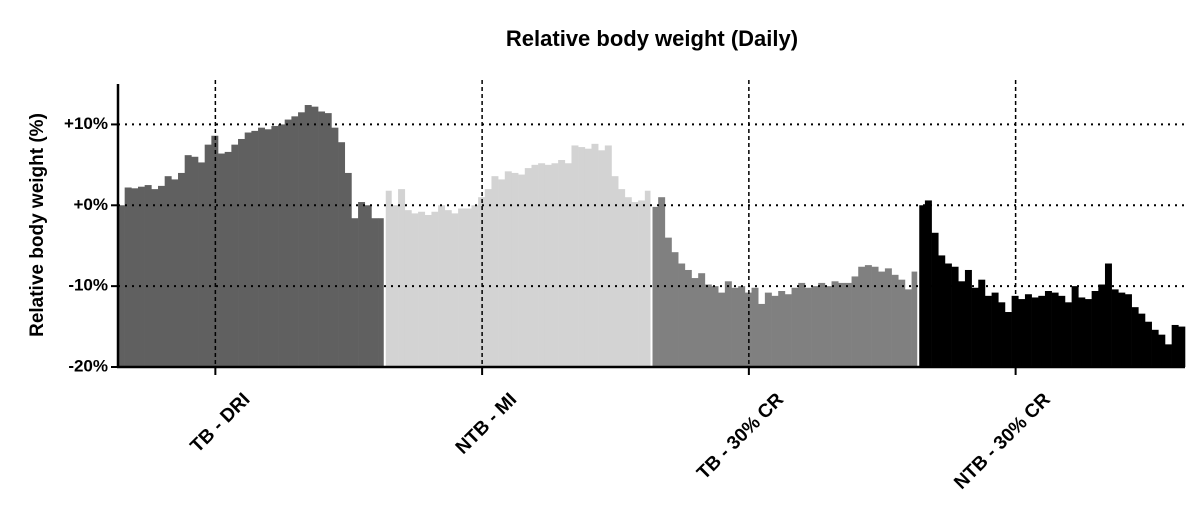 The height and width of the screenshot is (523, 1200). What do you see at coordinates (221, 423) in the screenshot?
I see `x-tick-label: TB - DRI` at bounding box center [221, 423].